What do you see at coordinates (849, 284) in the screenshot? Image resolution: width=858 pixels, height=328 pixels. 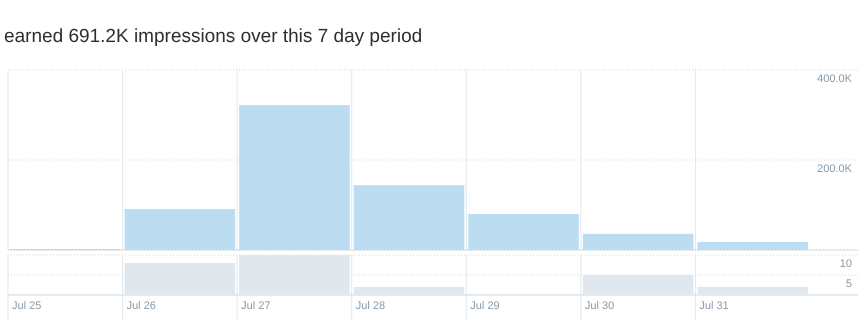 I see `y-tick-label: 5` at bounding box center [849, 284].